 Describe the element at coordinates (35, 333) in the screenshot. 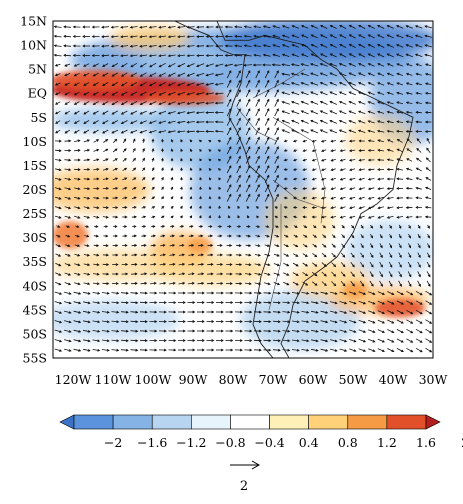

I see `latitude-label: 50S` at that location.